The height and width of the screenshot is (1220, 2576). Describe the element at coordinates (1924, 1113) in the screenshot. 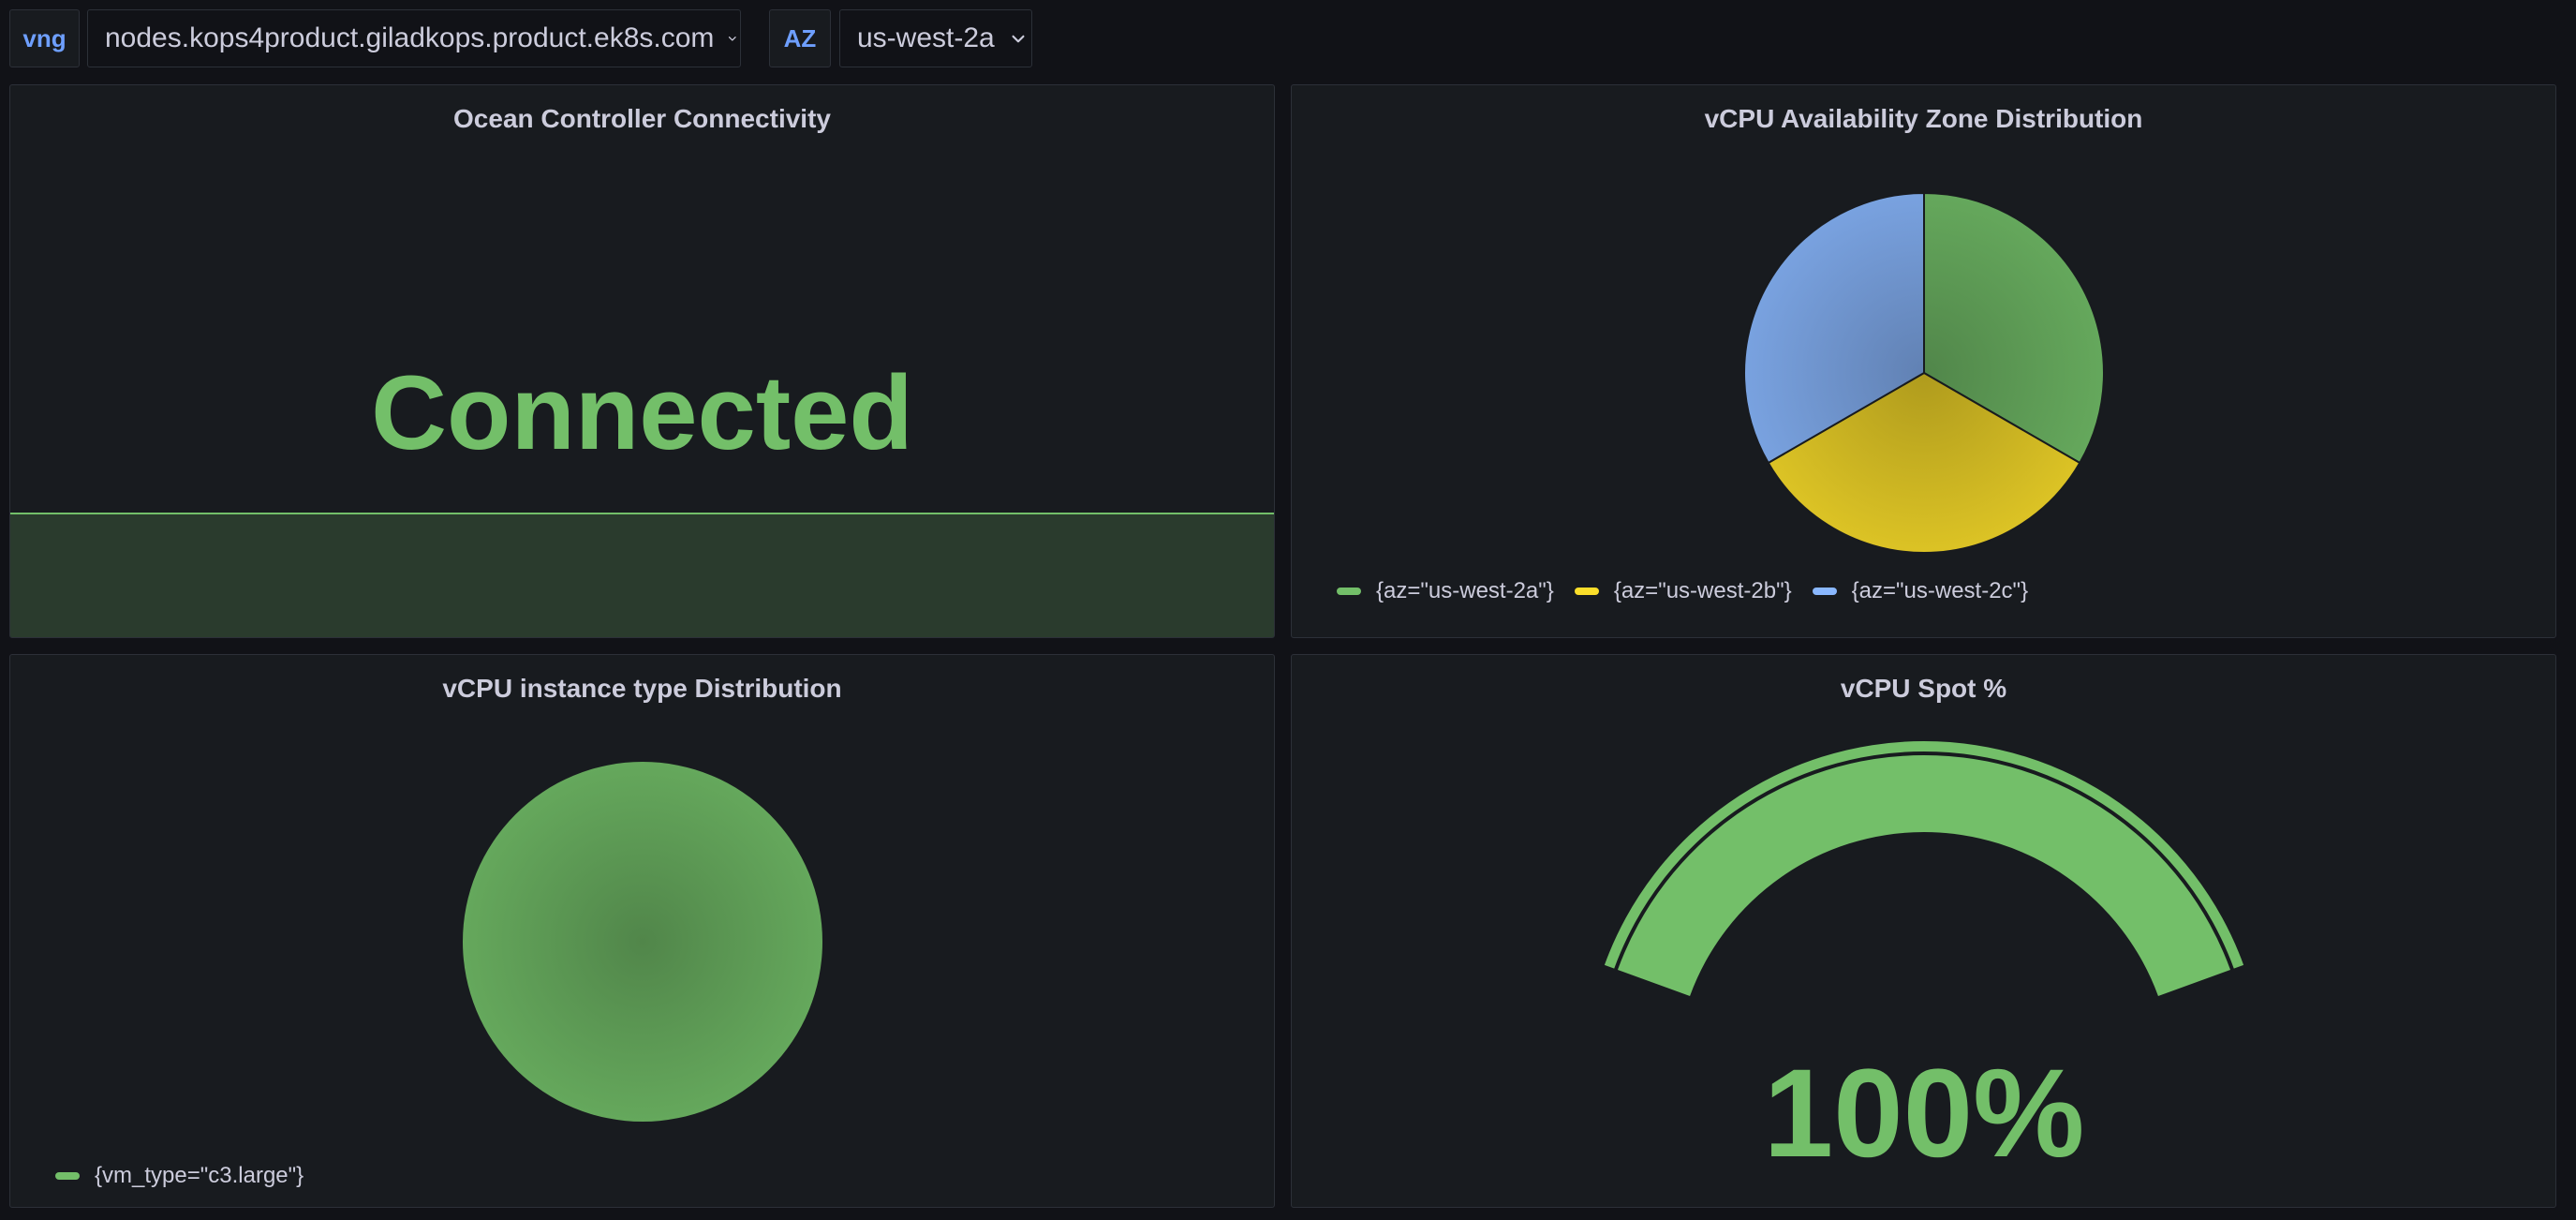

I see `gauge-value-label: 100%` at that location.